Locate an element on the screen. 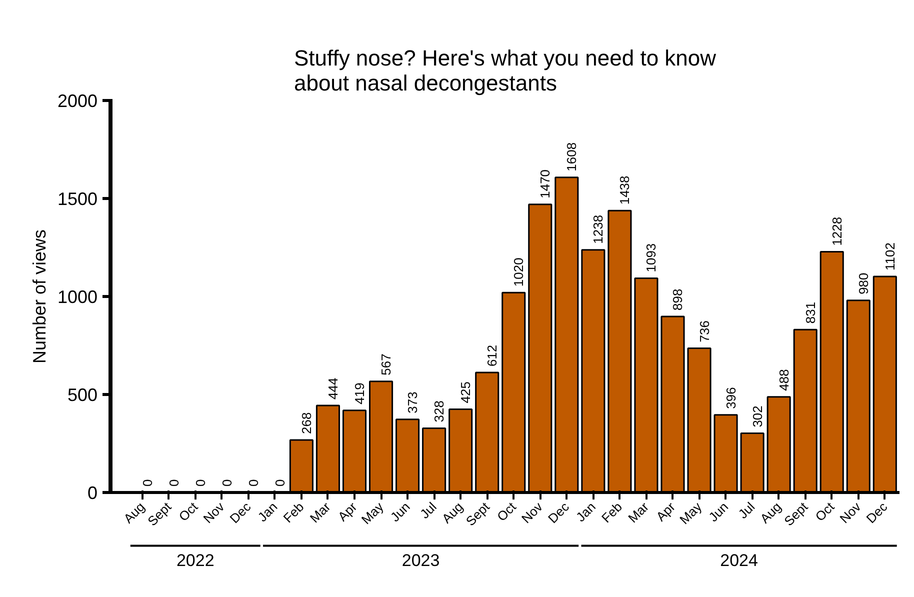 The image size is (914, 597). data-label: 419 is located at coordinates (359, 393).